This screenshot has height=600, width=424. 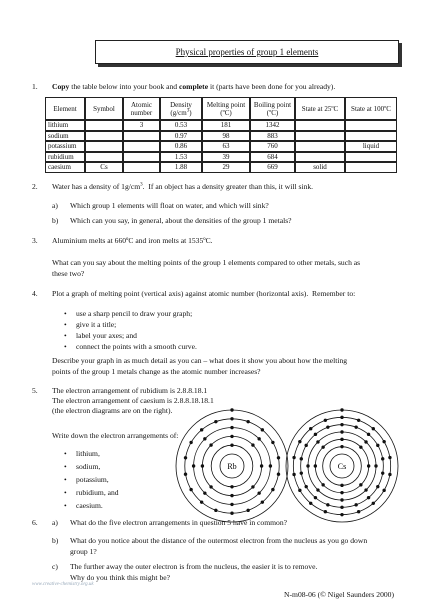 What do you see at coordinates (272, 108) in the screenshot?
I see `table-header: Boiling point (ºC)` at bounding box center [272, 108].